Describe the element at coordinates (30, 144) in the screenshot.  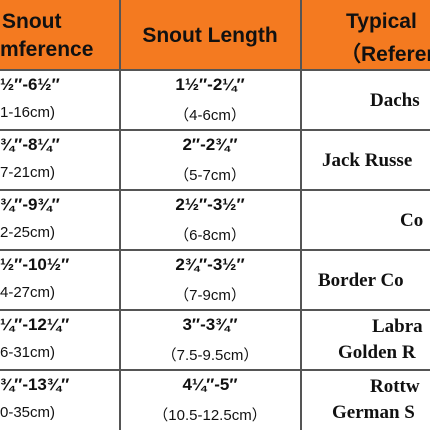
I see `circumference: ¾″-8¼″` at that location.